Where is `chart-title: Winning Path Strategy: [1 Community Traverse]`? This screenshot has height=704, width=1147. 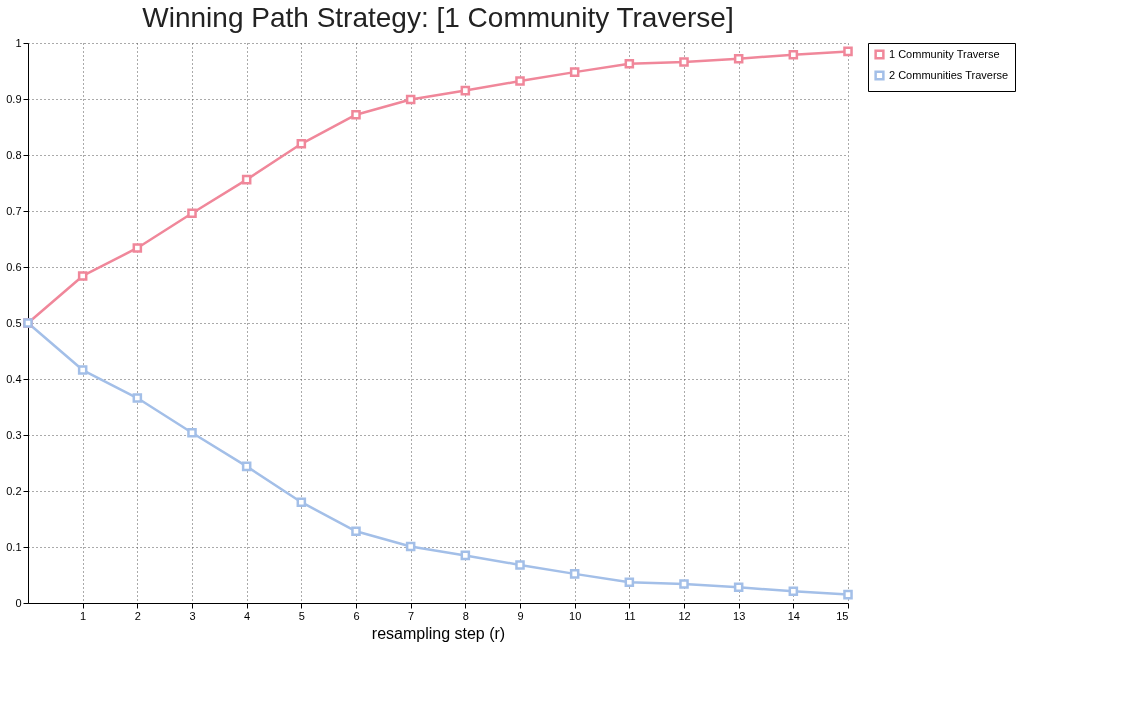 chart-title: Winning Path Strategy: [1 Community Traverse] is located at coordinates (438, 17).